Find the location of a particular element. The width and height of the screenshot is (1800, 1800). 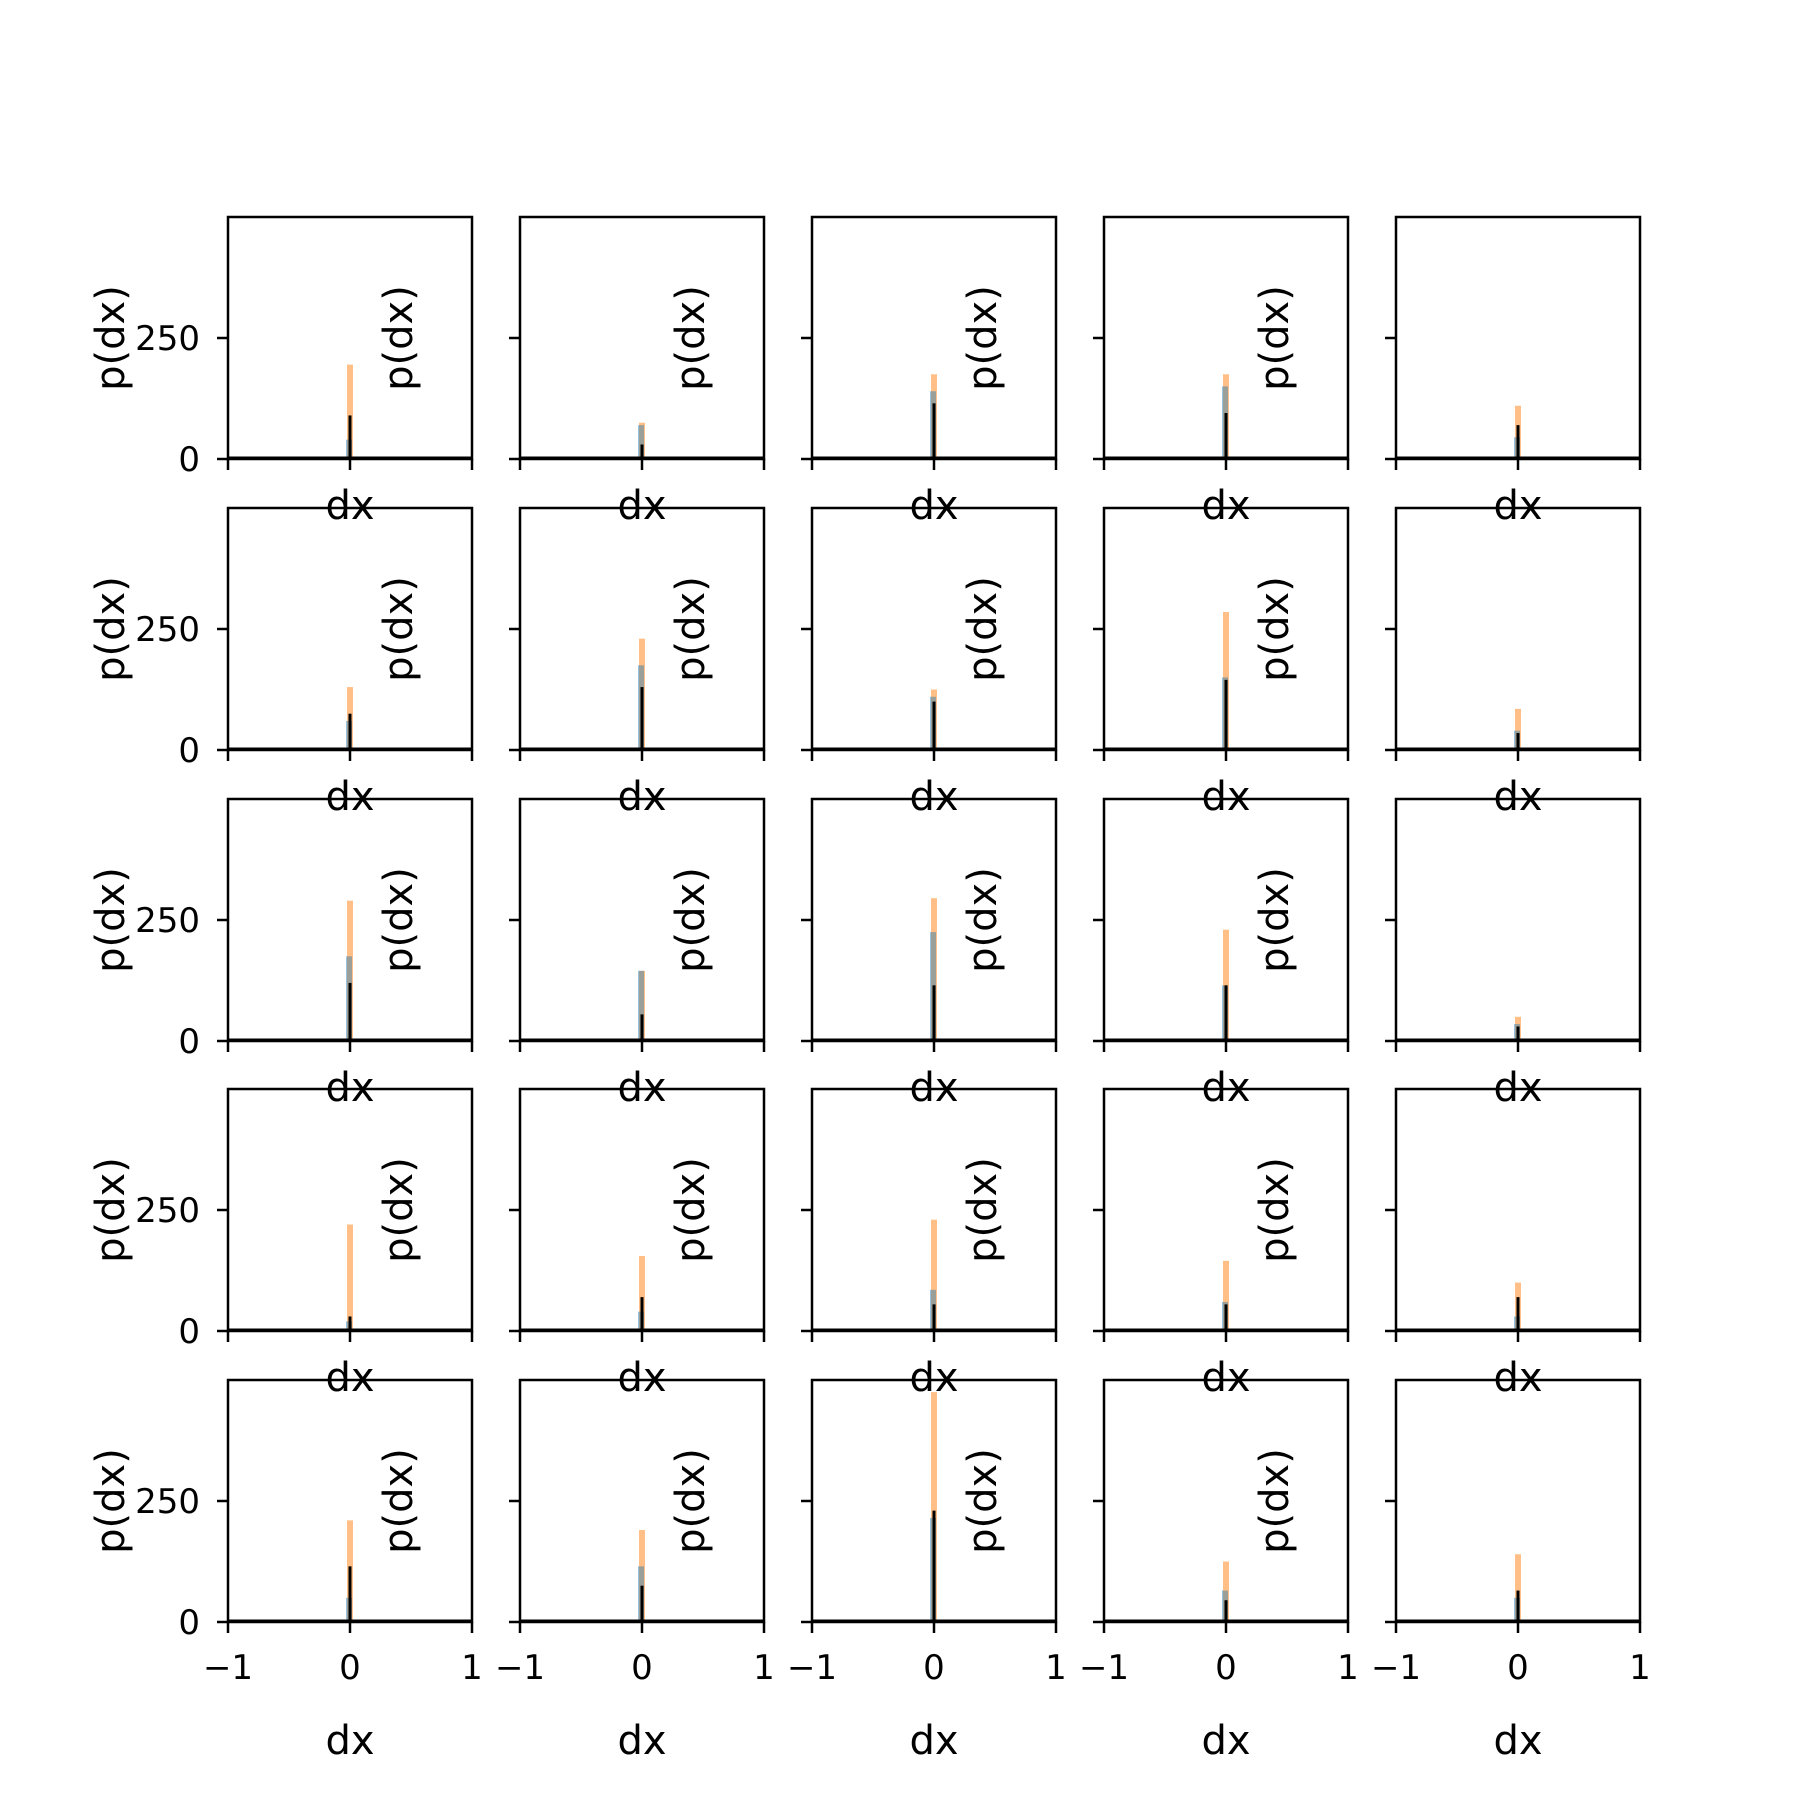

subplot-panel-7: p(dx) dx is located at coordinates (571, 663).